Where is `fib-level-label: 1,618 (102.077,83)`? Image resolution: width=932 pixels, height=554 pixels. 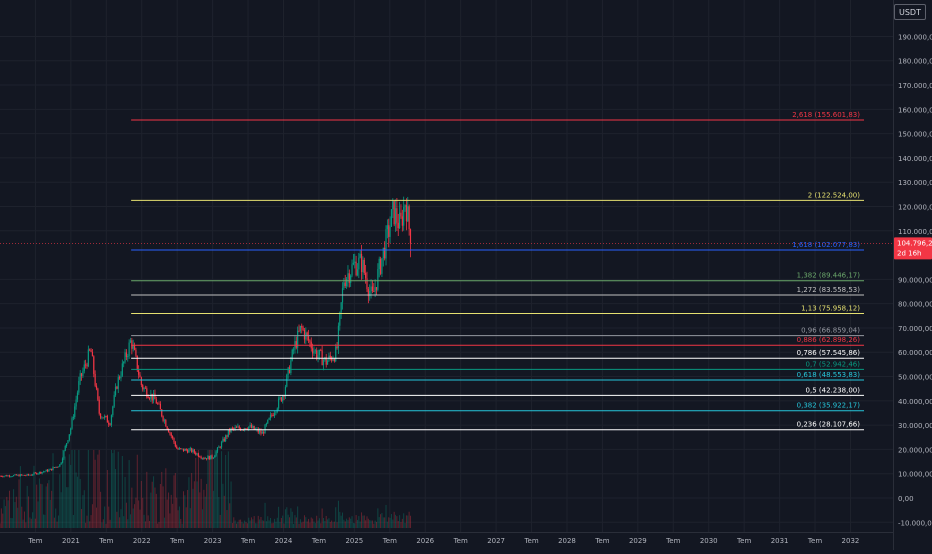 fib-level-label: 1,618 (102.077,83) is located at coordinates (826, 245).